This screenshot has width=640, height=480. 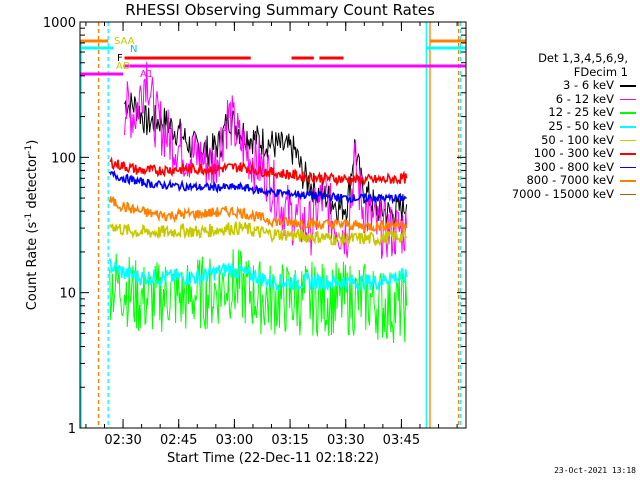 What do you see at coordinates (583, 58) in the screenshot?
I see `legend-header-1: Det 1,3,4,5,6,9,` at bounding box center [583, 58].